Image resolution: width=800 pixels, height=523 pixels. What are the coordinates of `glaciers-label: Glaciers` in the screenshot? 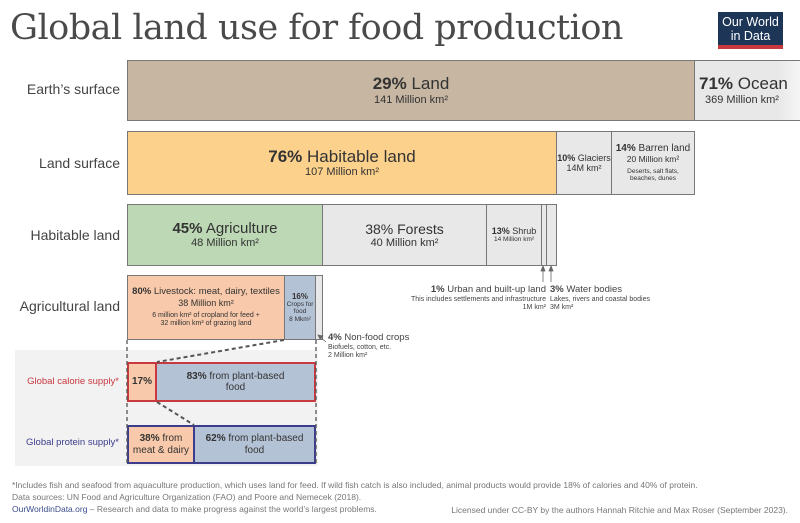 It's located at (594, 157).